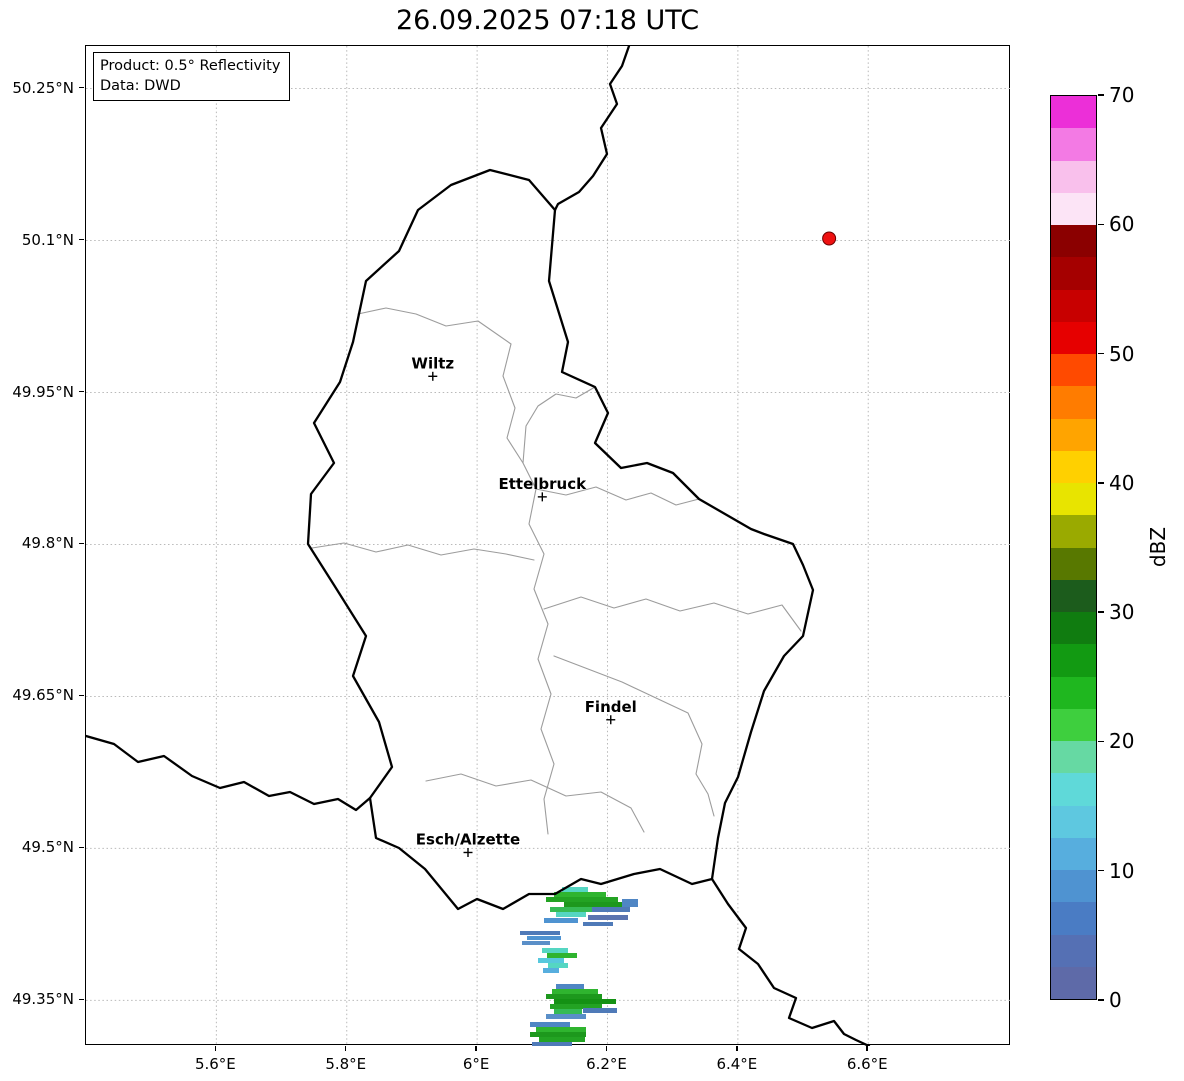  What do you see at coordinates (1122, 741) in the screenshot?
I see `colorbar-tick-label: 20` at bounding box center [1122, 741].